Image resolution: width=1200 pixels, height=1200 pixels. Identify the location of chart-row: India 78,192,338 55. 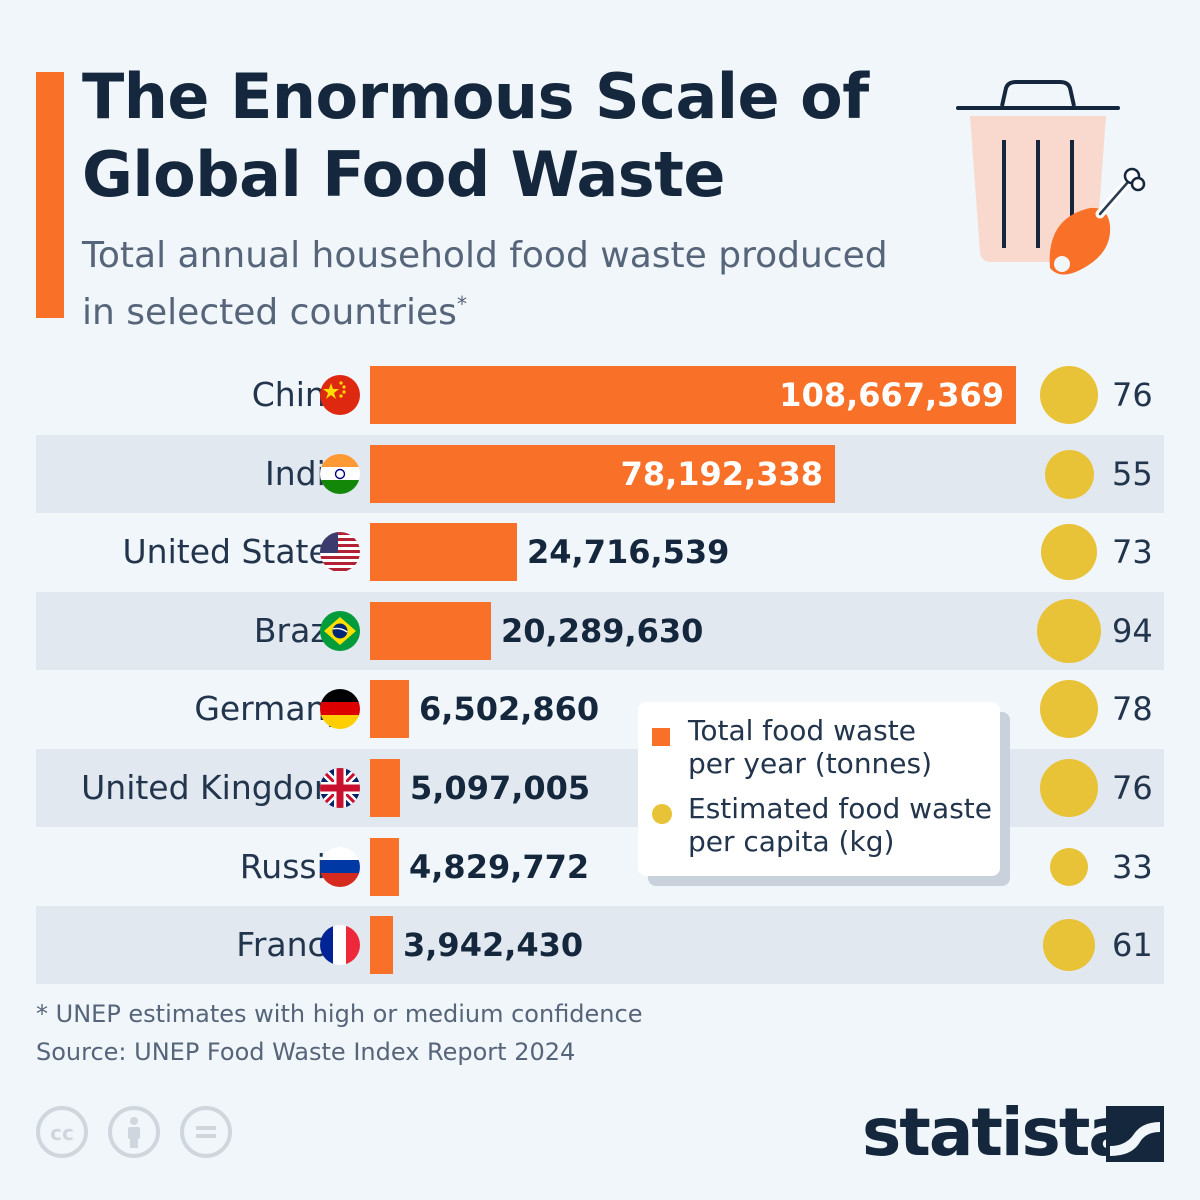
(600, 474).